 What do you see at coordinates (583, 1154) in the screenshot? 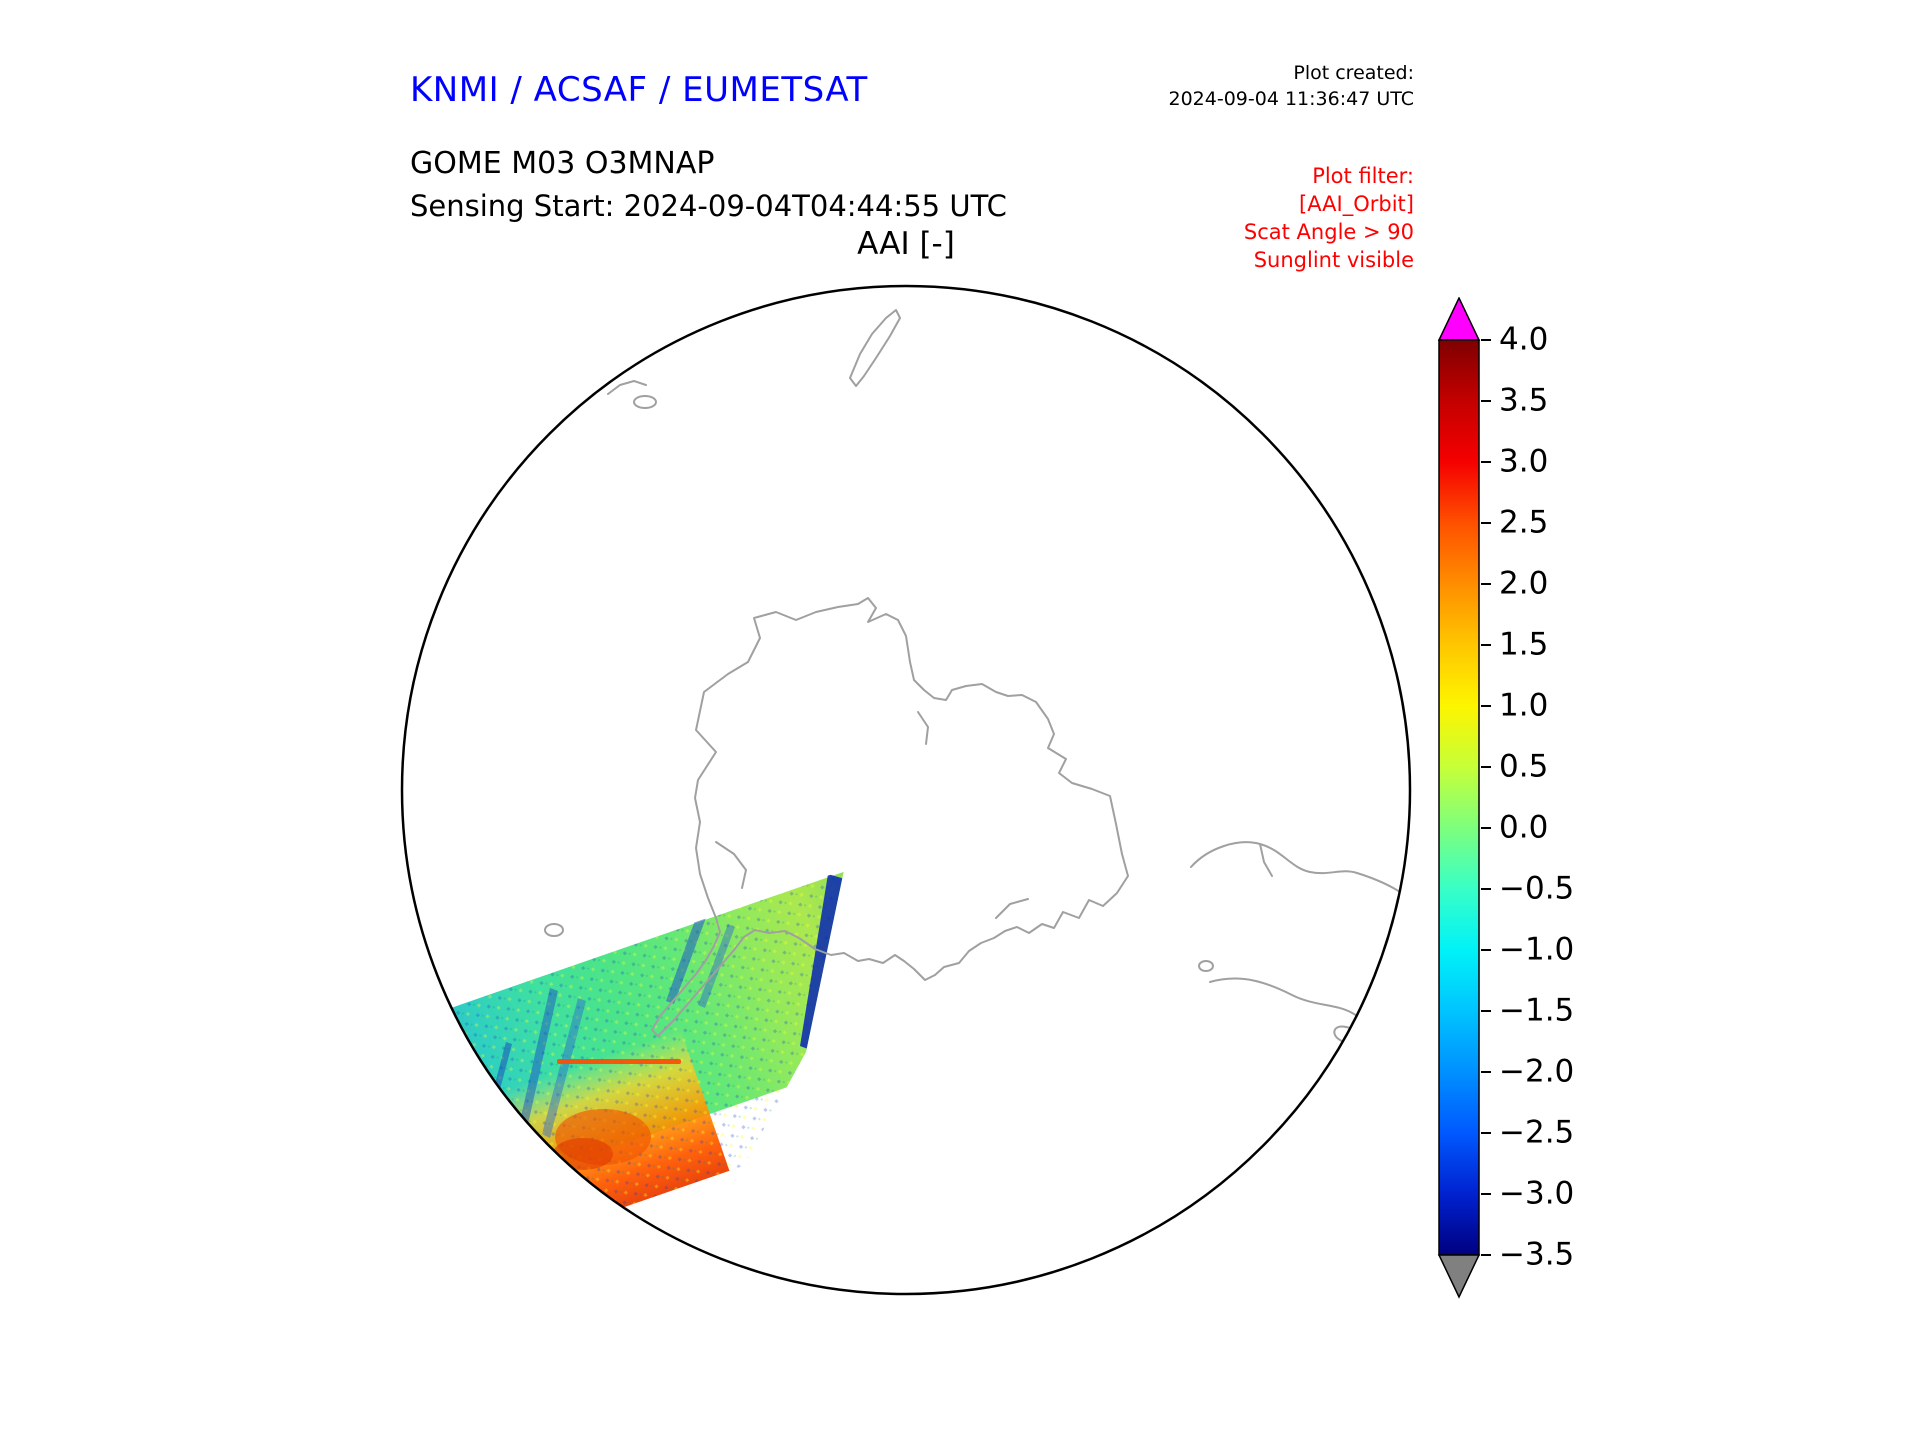
I see `swath-red-patch` at bounding box center [583, 1154].